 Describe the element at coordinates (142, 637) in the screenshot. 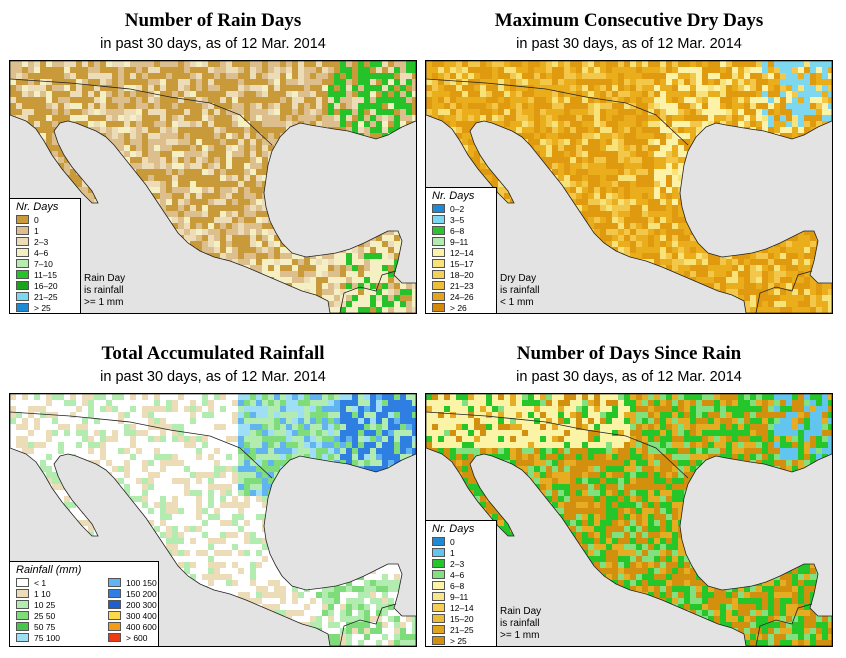

I see `legend-item: > 600` at that location.